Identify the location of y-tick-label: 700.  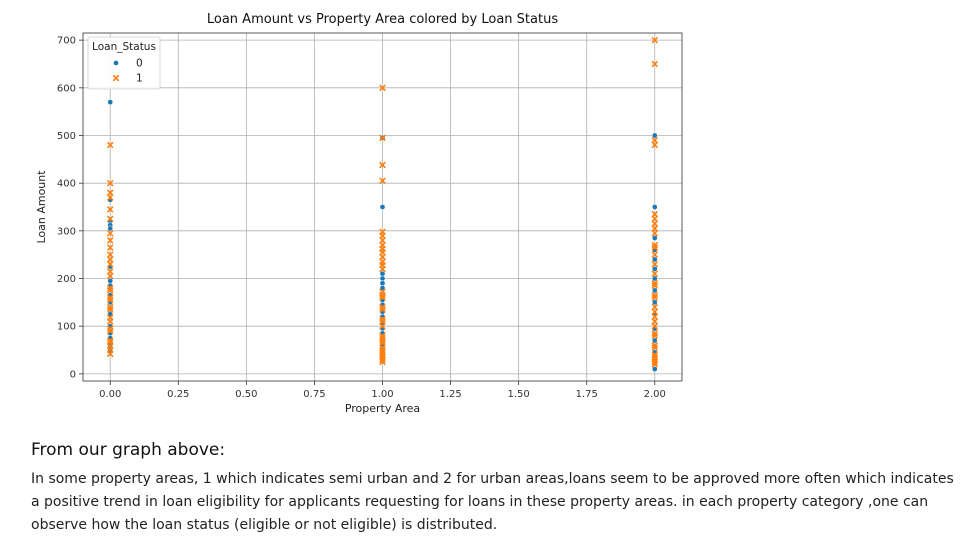
(66, 41).